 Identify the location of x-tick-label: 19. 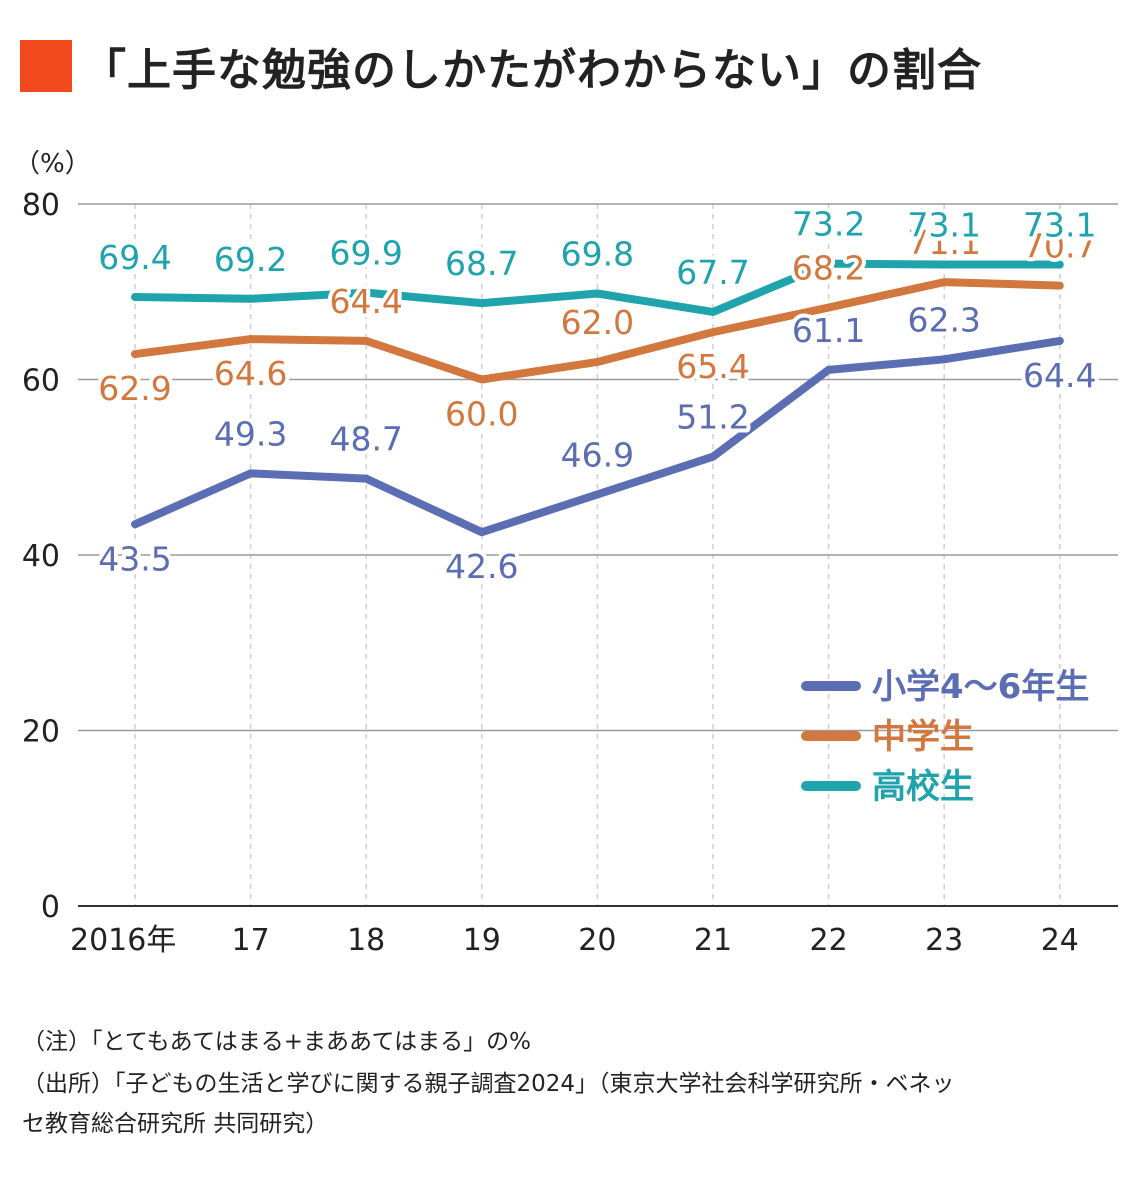
(482, 940).